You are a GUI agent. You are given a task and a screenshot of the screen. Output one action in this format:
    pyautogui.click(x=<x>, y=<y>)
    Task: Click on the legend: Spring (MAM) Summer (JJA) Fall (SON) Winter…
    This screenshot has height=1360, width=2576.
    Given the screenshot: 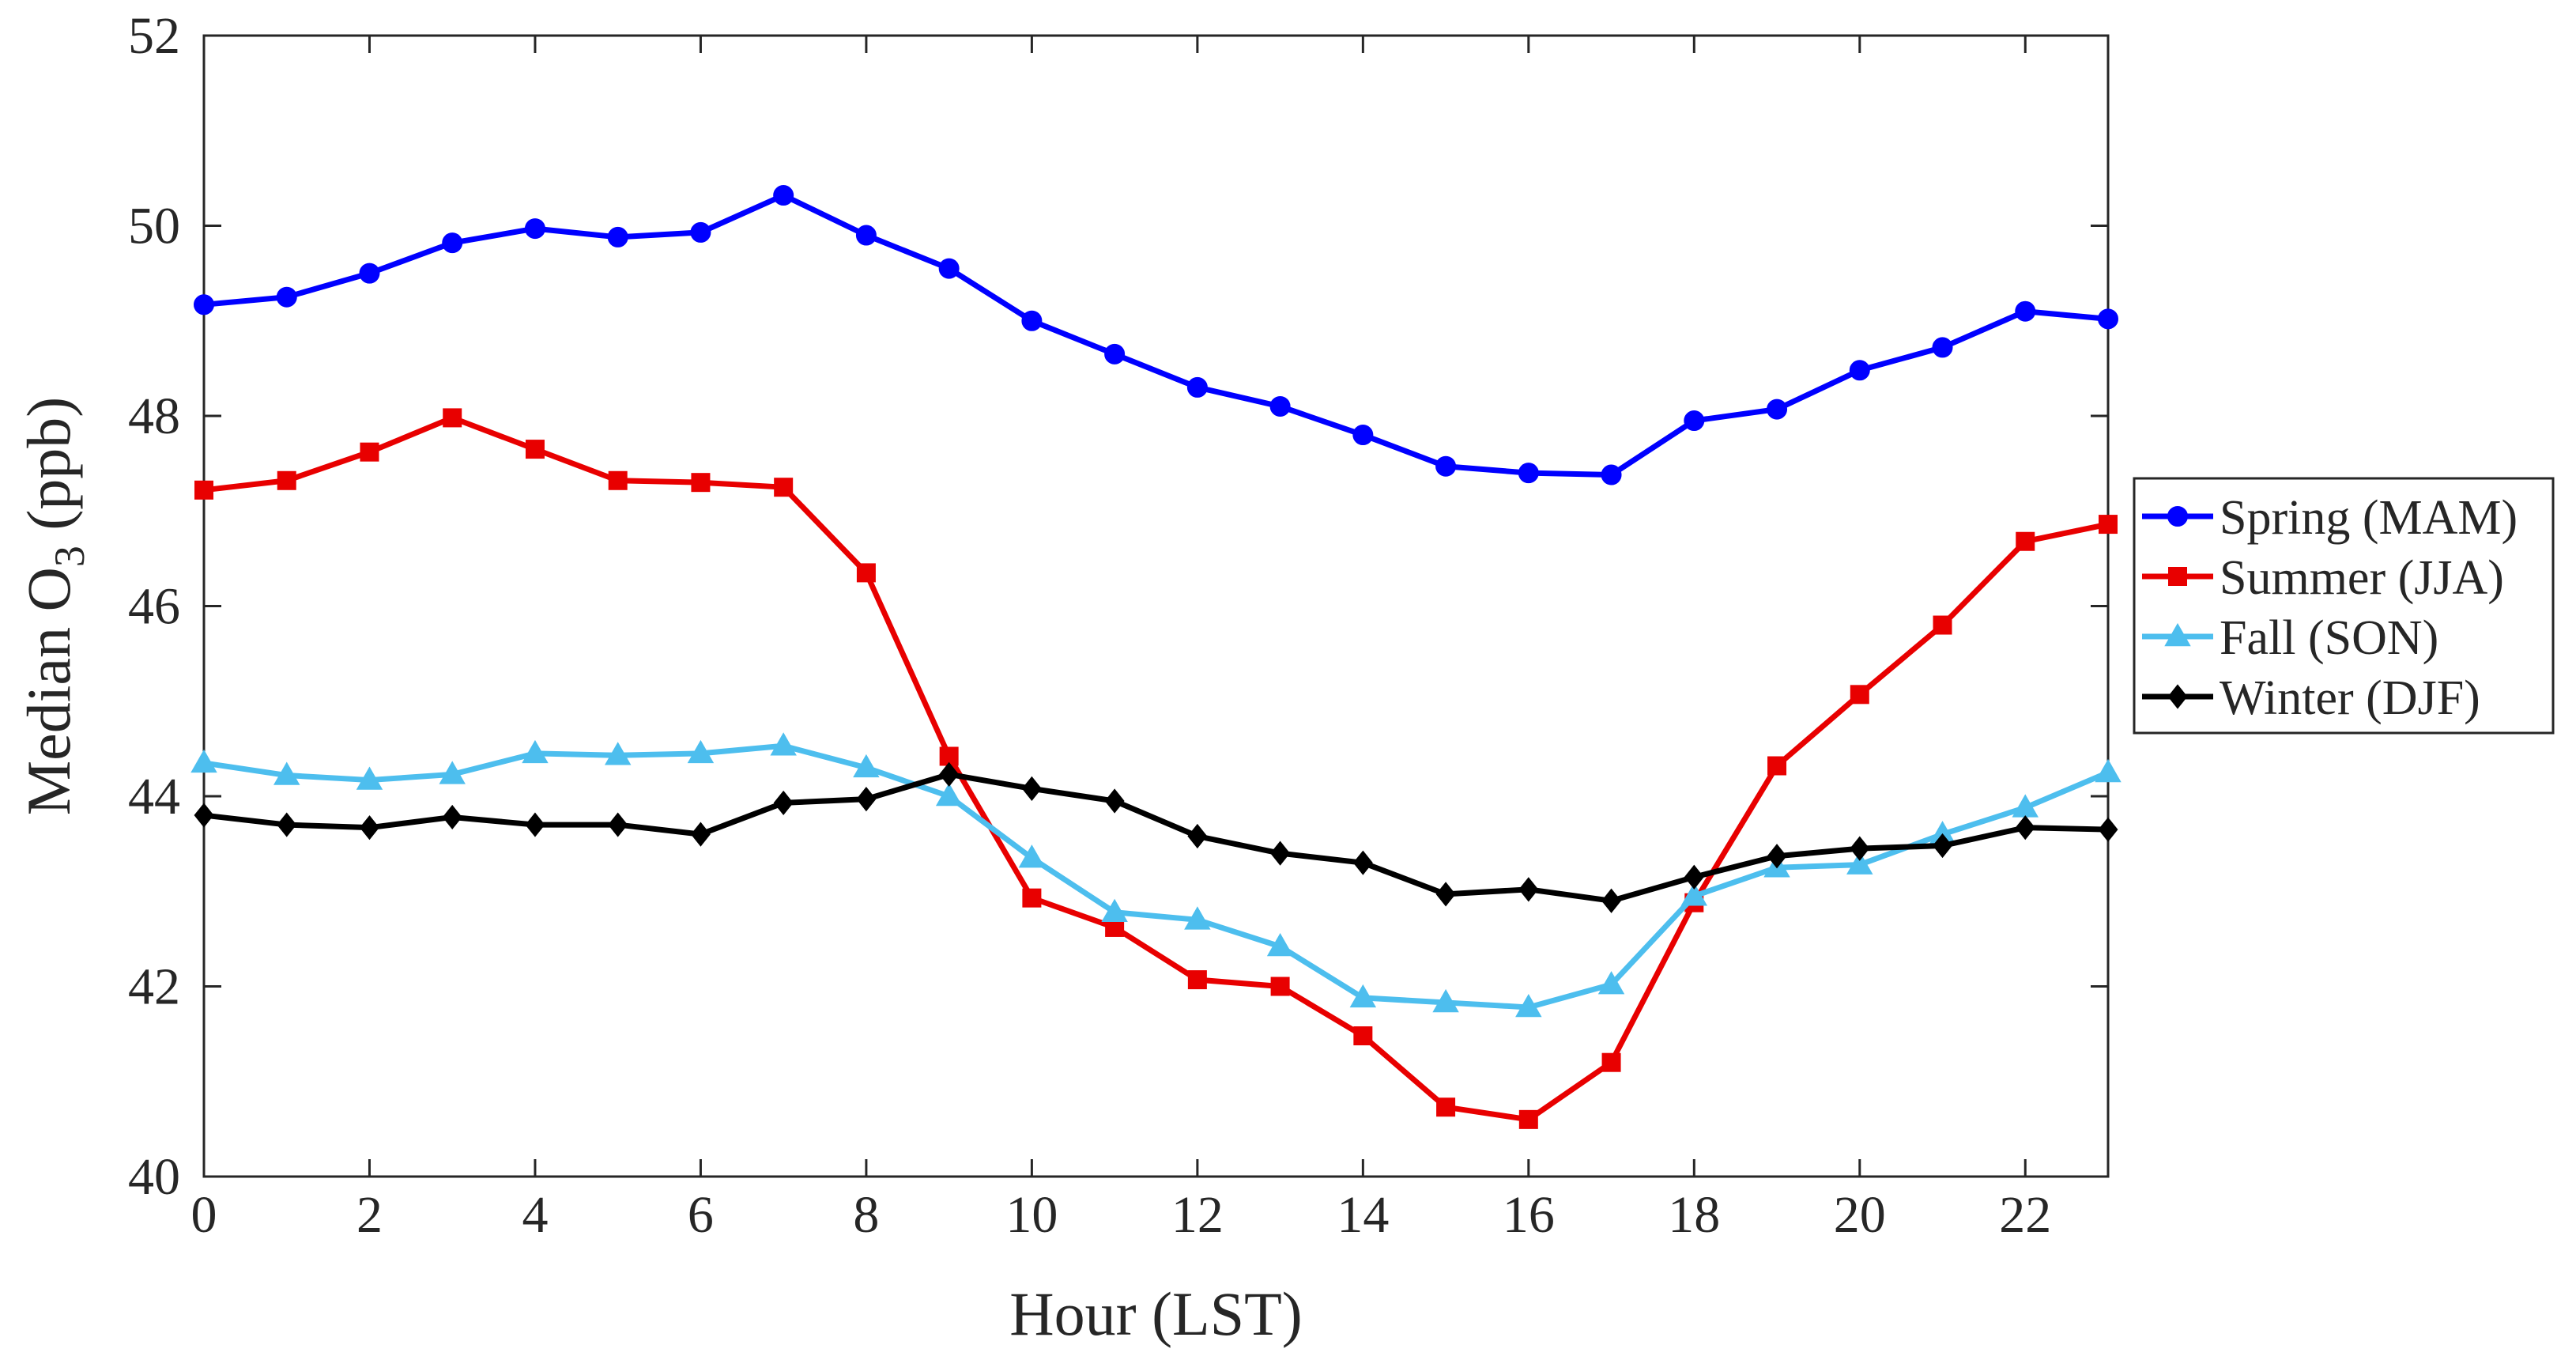 What is the action you would take?
    pyautogui.click(x=2344, y=606)
    